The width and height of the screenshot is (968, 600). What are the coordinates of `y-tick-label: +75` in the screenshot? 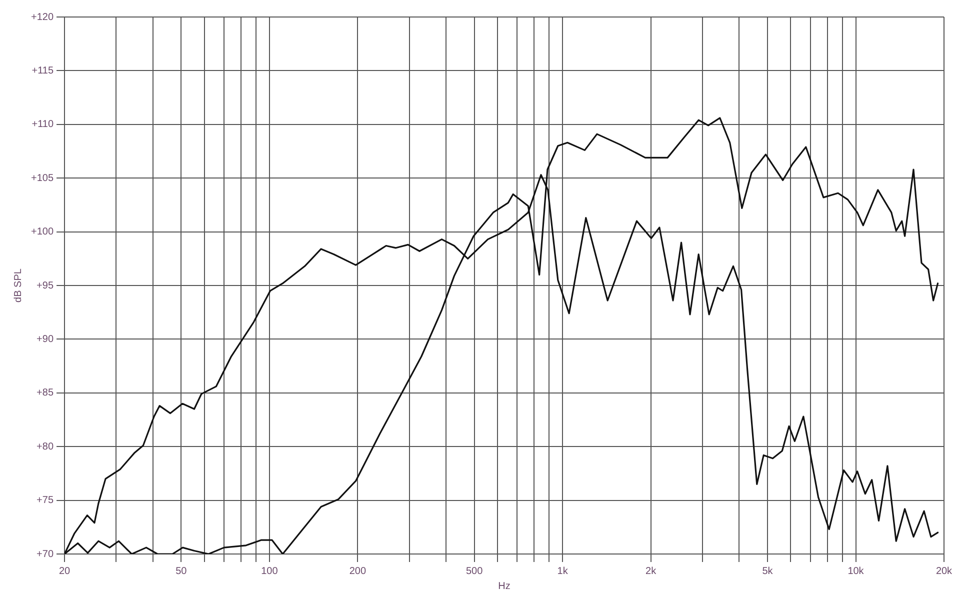 It's located at (45, 500).